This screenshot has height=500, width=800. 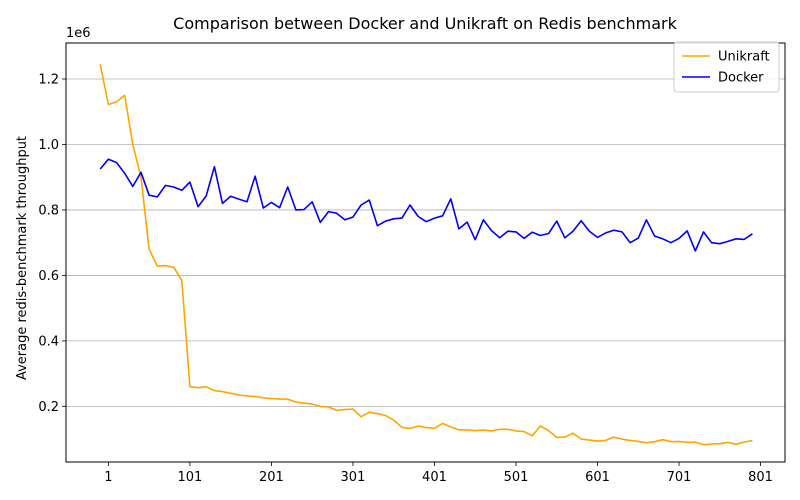 What do you see at coordinates (434, 477) in the screenshot?
I see `x-tick-label: 401` at bounding box center [434, 477].